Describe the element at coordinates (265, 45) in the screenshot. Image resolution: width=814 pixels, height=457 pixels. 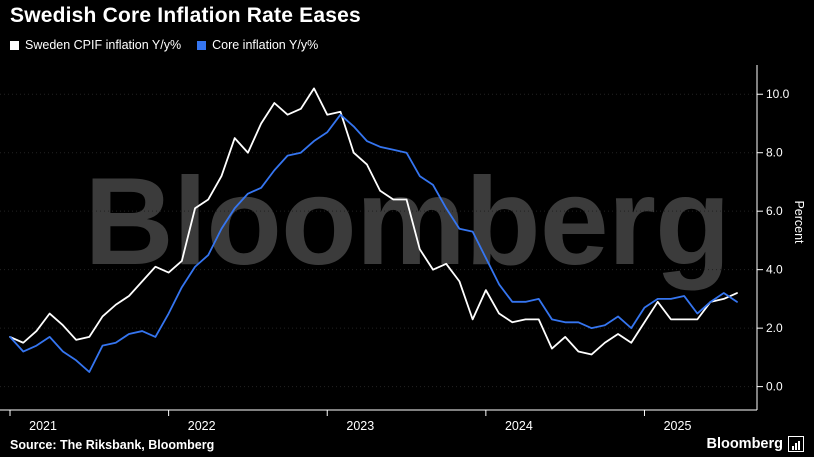
I see `core-series-label: Core inflation Y/y%` at that location.